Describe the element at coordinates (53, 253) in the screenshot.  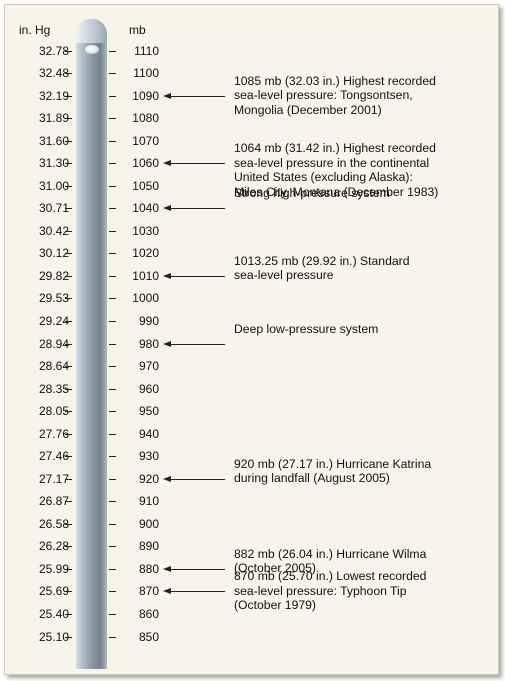
I see `inhg-label: 30.12` at that location.